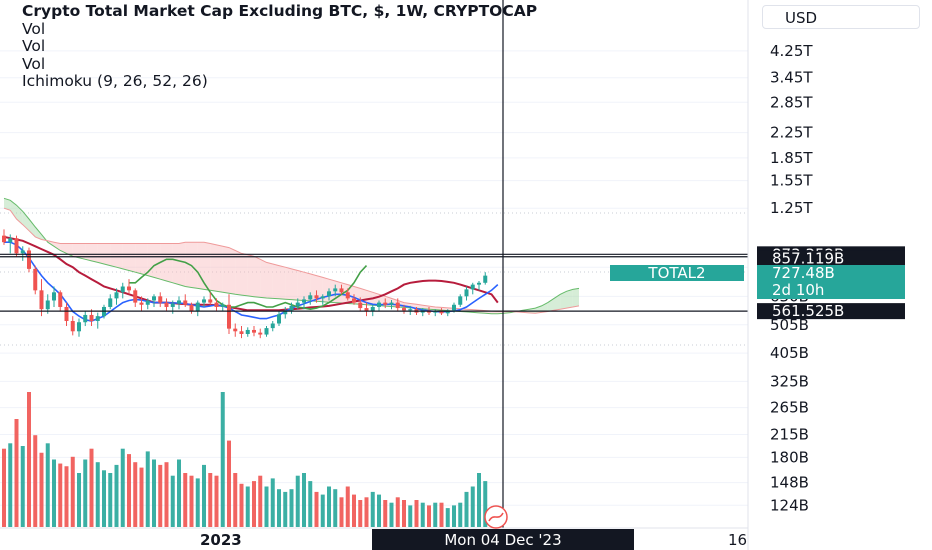 This screenshot has height=550, width=932. Describe the element at coordinates (808, 259) in the screenshot. I see `low-line-label: 857.119B` at that location.